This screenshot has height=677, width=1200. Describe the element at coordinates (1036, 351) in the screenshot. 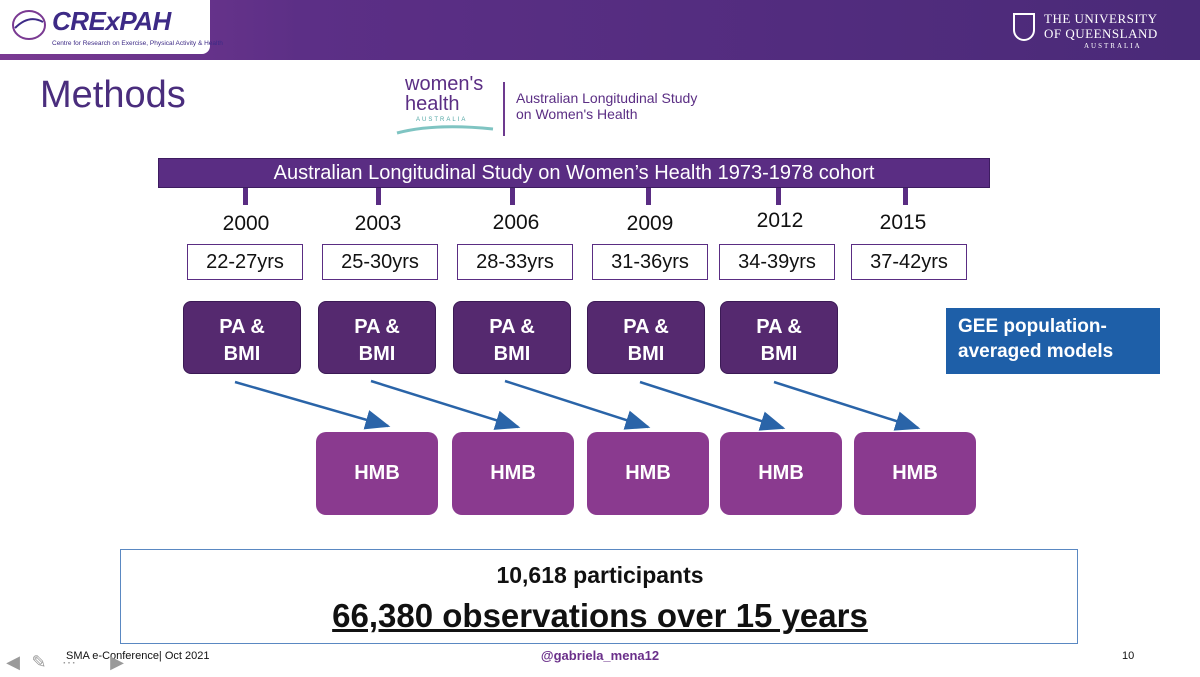

I see `gee-line2: averaged models` at that location.